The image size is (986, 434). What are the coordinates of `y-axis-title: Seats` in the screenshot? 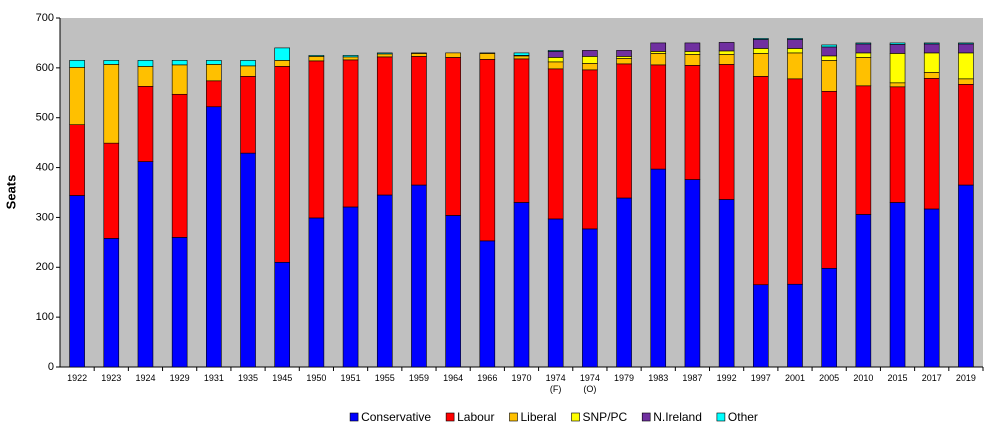 It's located at (10, 192).